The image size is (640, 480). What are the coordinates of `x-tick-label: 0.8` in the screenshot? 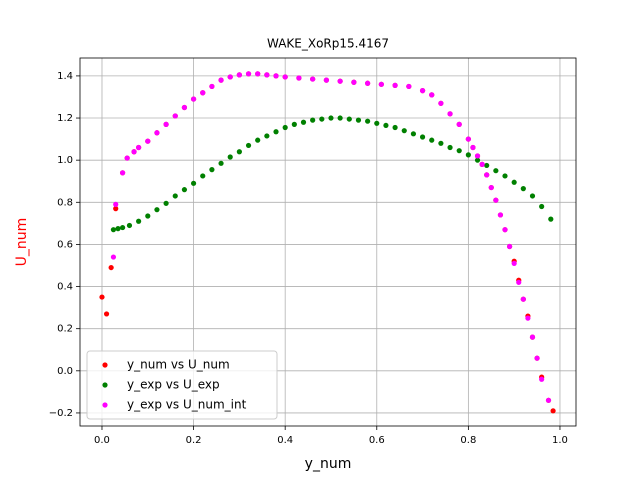 It's located at (468, 440).